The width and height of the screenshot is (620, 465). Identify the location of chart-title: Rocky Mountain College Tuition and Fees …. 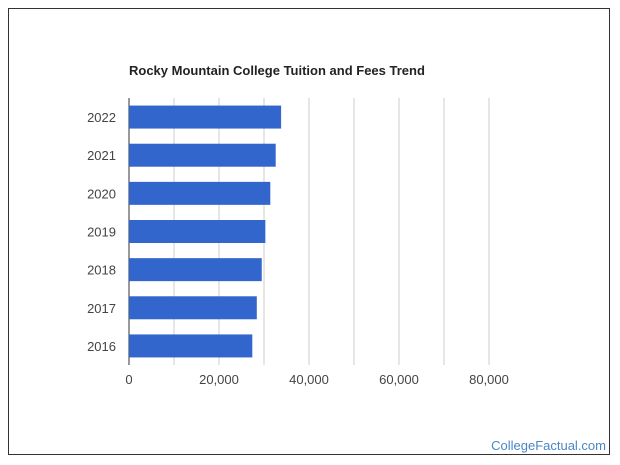
(277, 70).